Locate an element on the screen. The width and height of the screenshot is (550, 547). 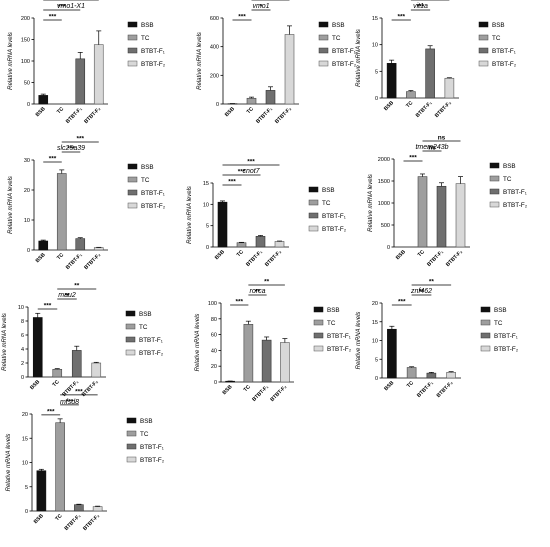
significance-label: * is located at coordinates (261, 7).